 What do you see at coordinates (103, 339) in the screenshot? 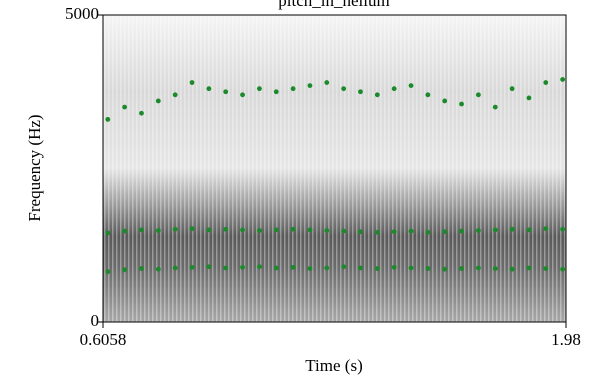
I see `x-tick-label: 0.6058` at bounding box center [103, 339].